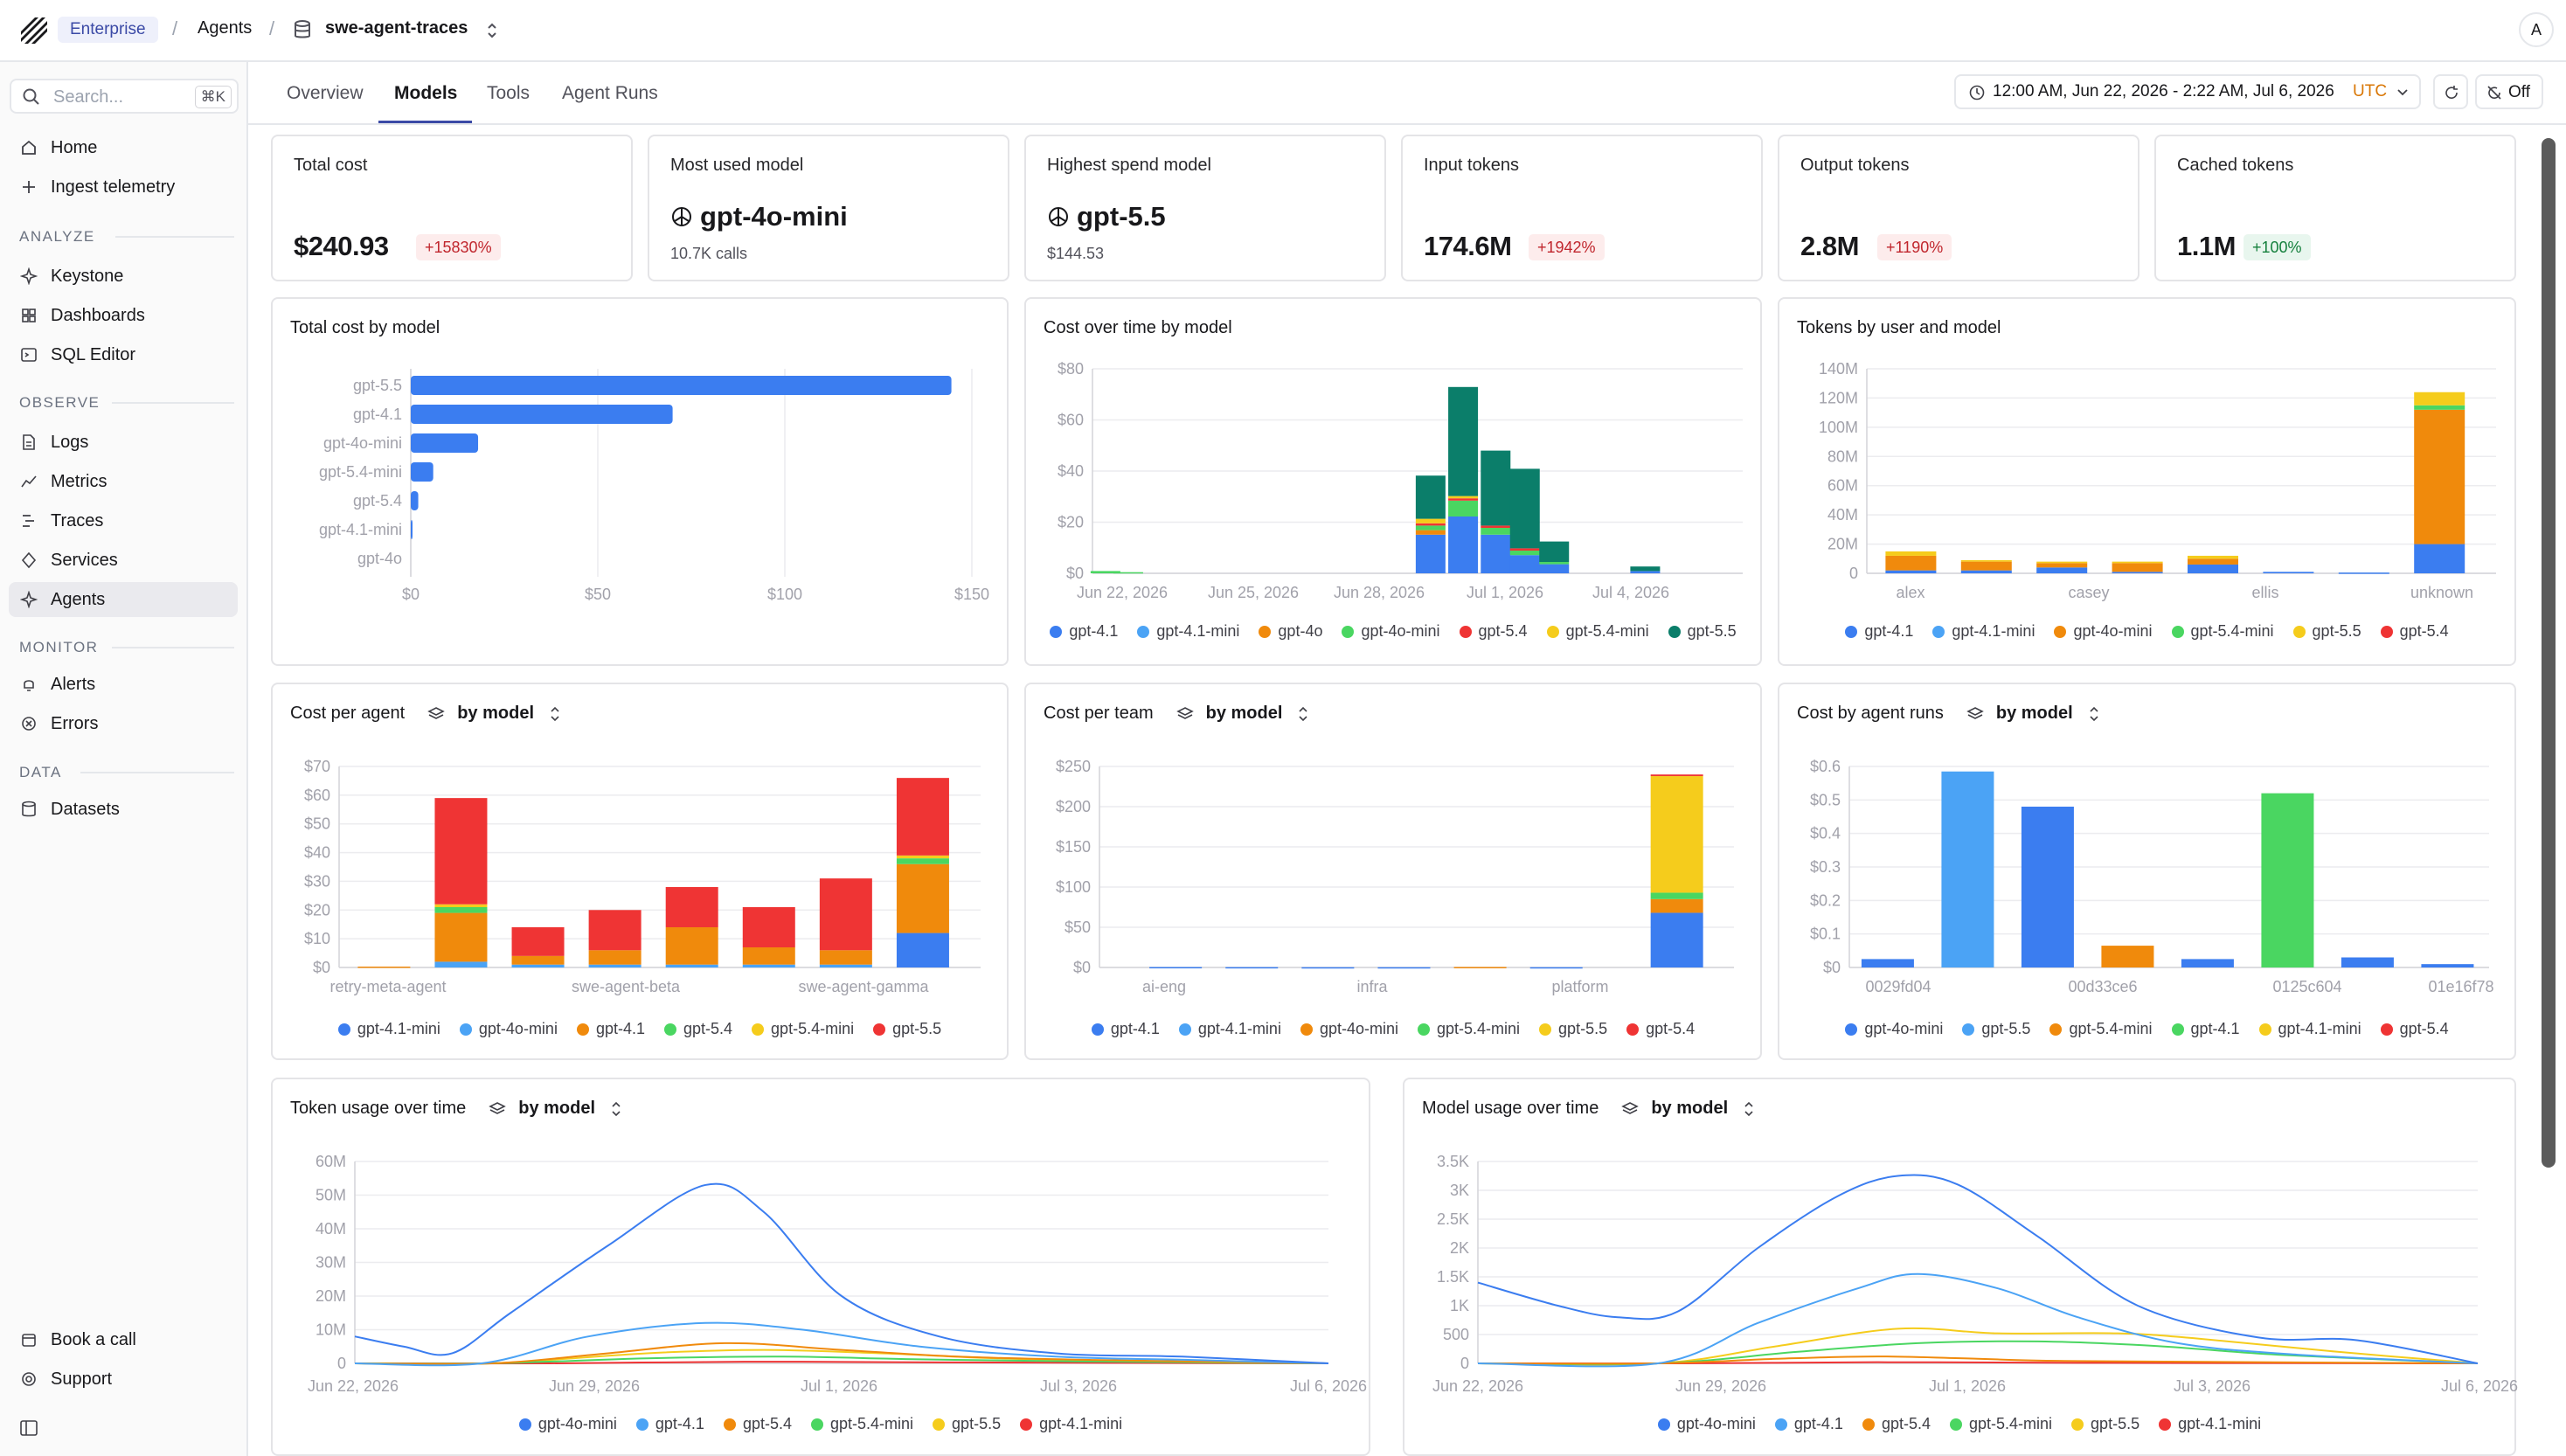 The image size is (2566, 1456). I want to click on logo-icon, so click(34, 30).